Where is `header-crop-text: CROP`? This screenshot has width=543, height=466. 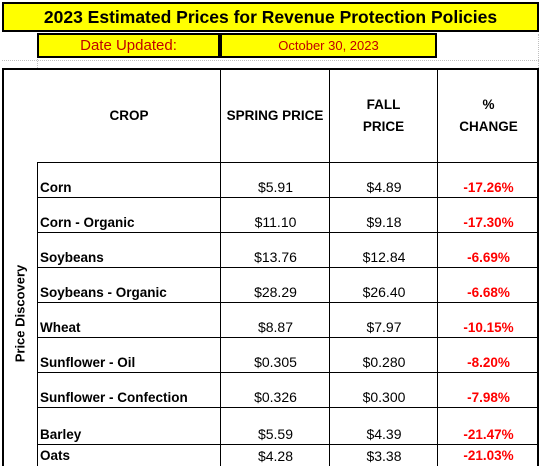
header-crop-text: CROP is located at coordinates (129, 115).